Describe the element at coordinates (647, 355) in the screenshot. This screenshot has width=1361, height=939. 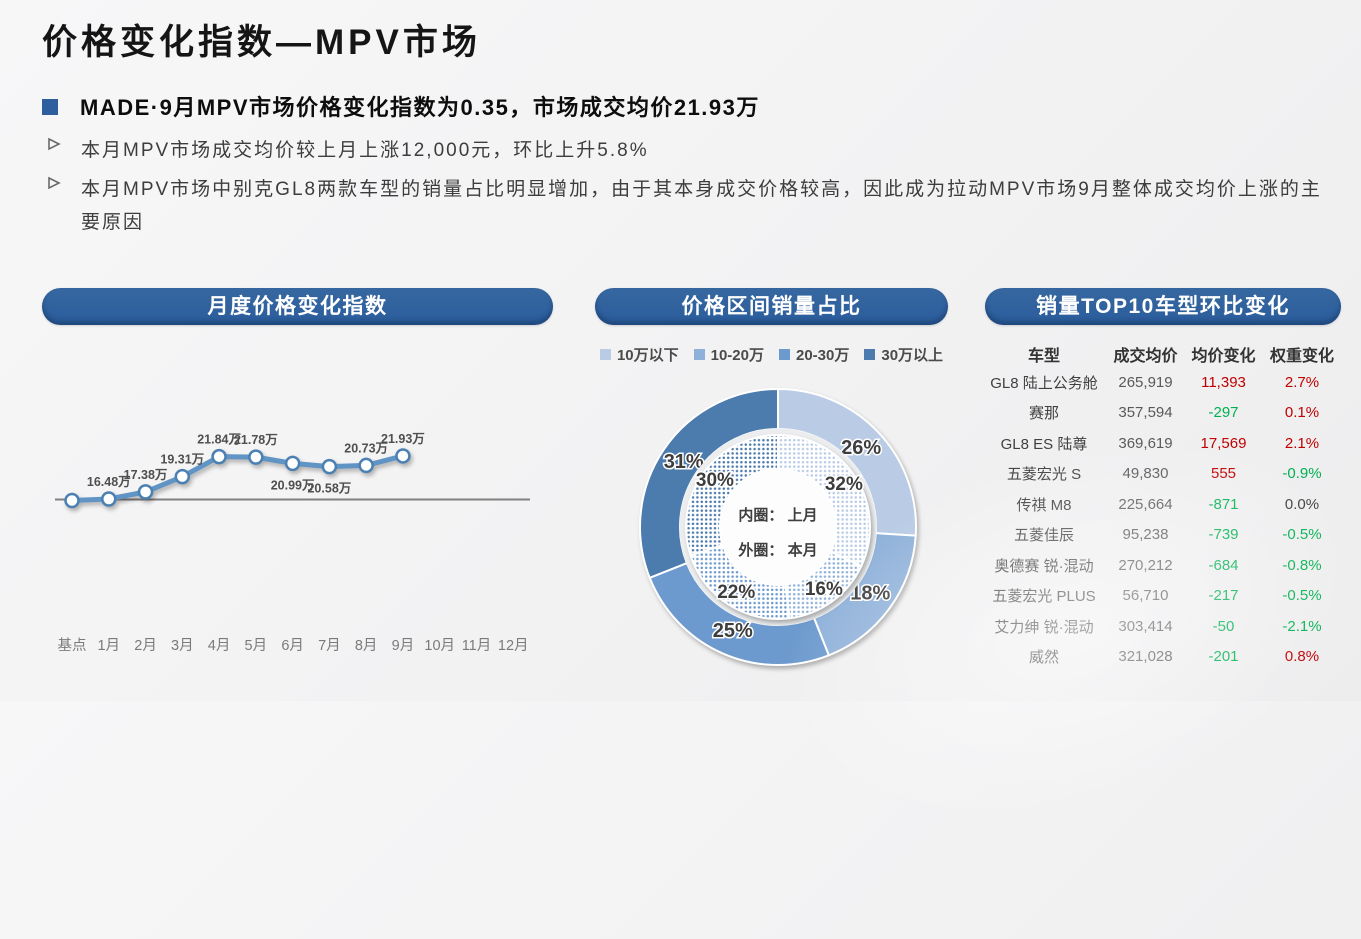
I see `legend-label: 10万以下` at that location.